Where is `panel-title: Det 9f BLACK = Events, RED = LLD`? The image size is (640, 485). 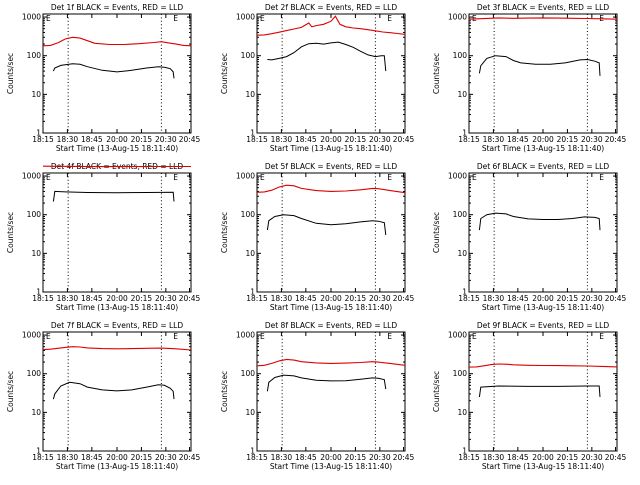 panel-title: Det 9f BLACK = Events, RED = LLD is located at coordinates (543, 325).